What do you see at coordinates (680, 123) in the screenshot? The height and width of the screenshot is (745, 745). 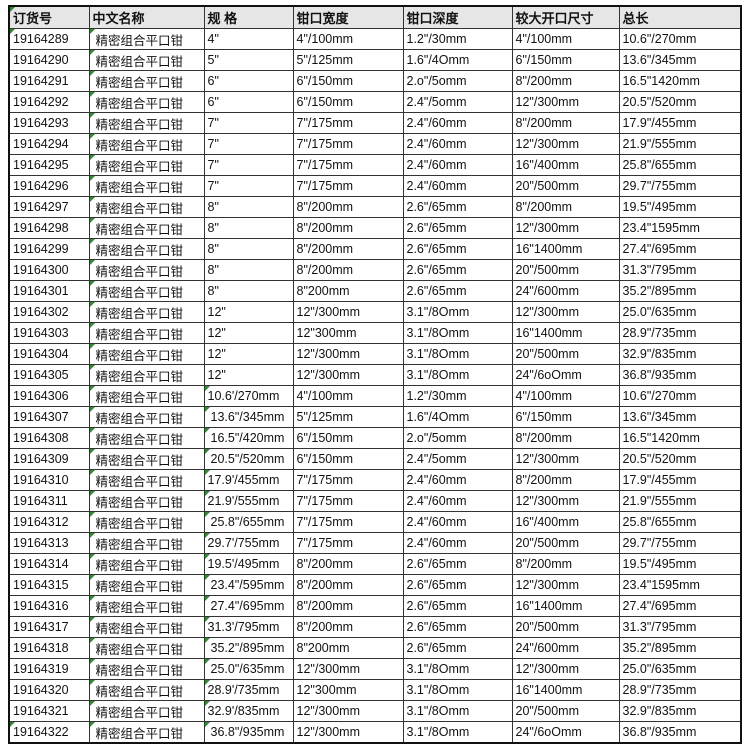 I see `cell-total-length: 17.9"/455mm` at bounding box center [680, 123].